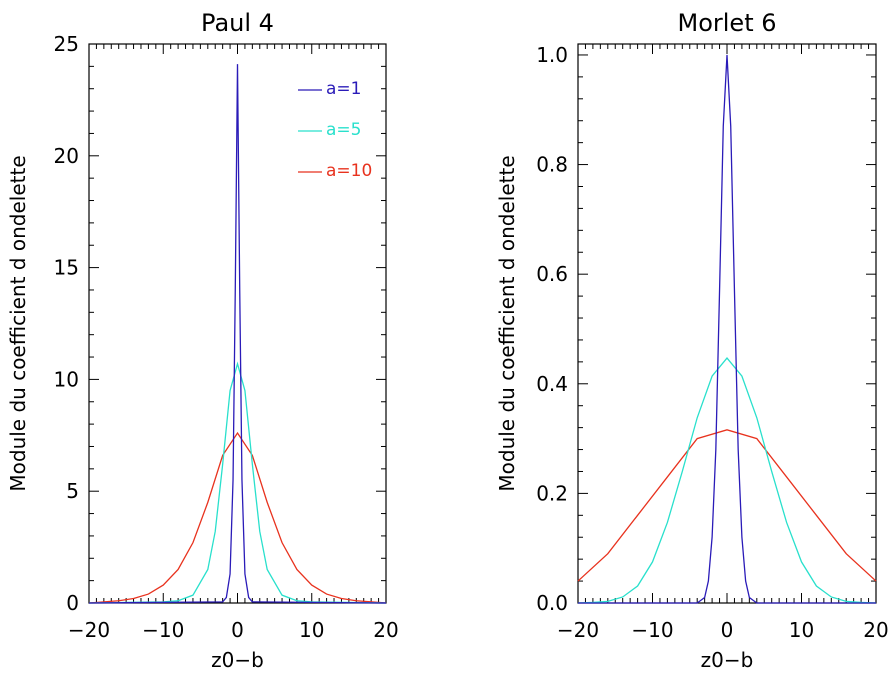  Describe the element at coordinates (552, 274) in the screenshot. I see `y-tick-label: 0.6` at that location.